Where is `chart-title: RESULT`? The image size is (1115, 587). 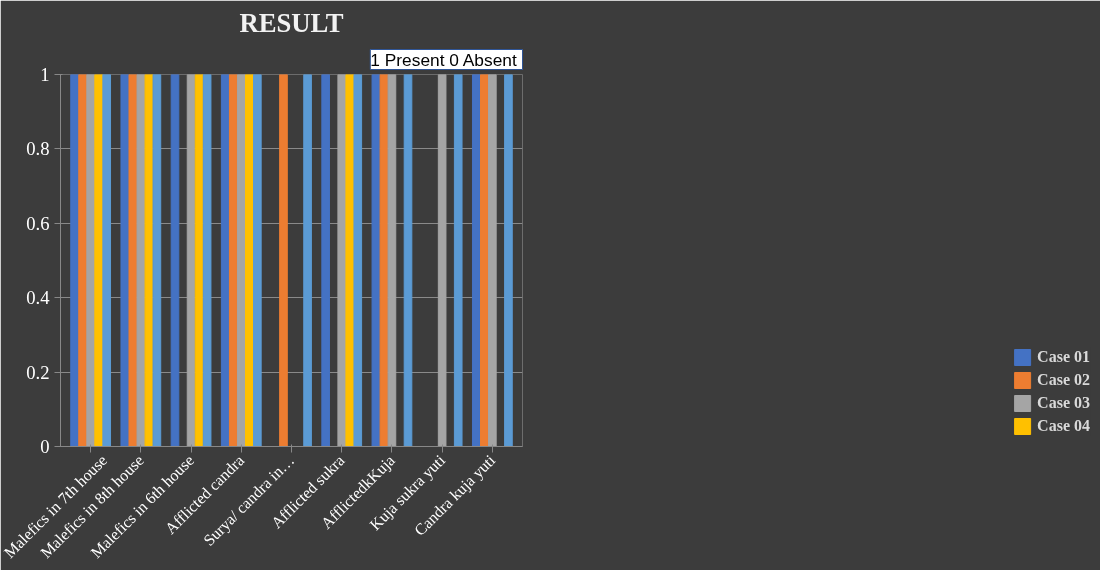 chart-title: RESULT is located at coordinates (291, 22).